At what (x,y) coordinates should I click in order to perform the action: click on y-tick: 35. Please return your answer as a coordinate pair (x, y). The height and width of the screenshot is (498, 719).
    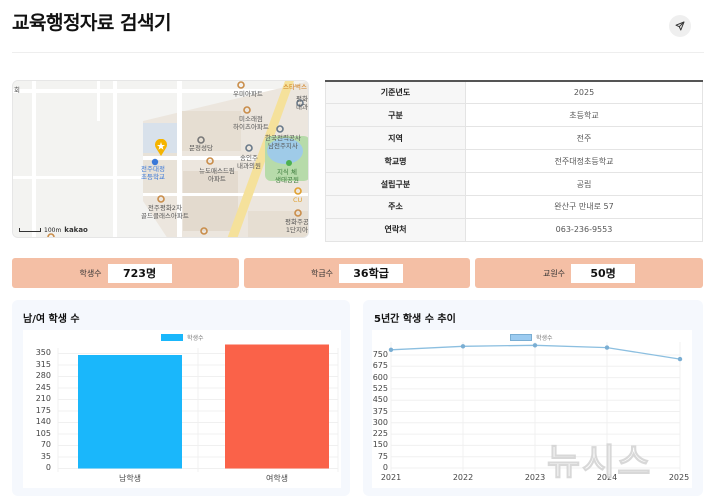
    Looking at the image, I should click on (45, 456).